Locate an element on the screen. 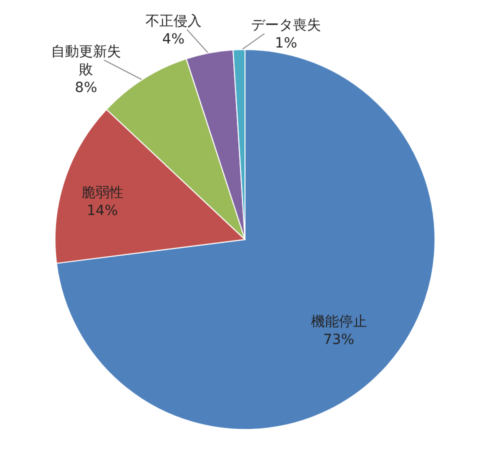  data-label: 73% is located at coordinates (338, 340).